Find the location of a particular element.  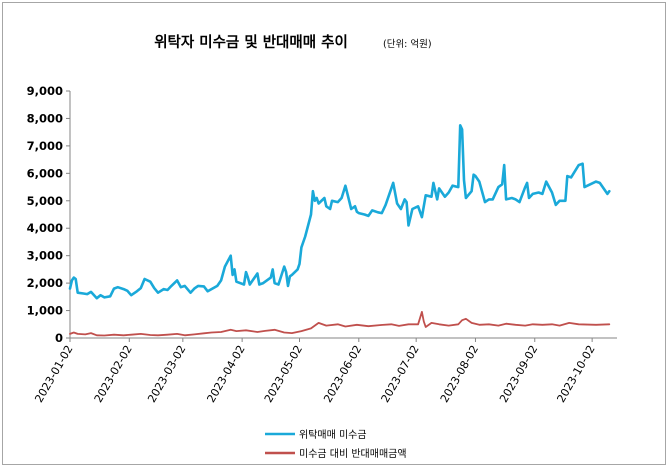

y-tick-label: 8,000 is located at coordinates (45, 118).